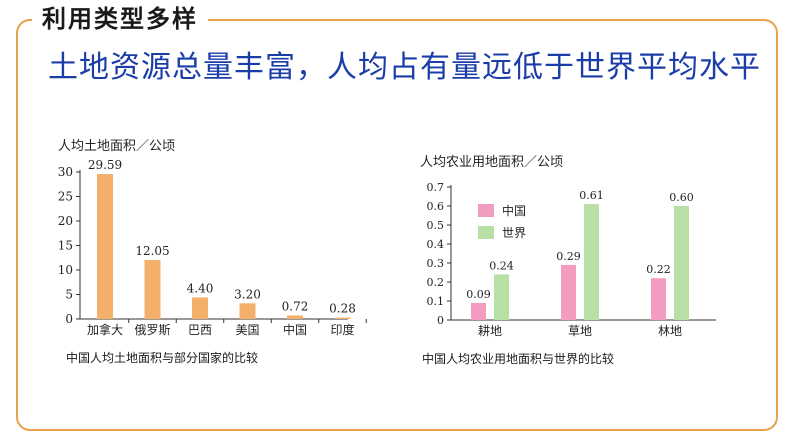 The image size is (794, 447). What do you see at coordinates (518, 359) in the screenshot?
I see `chart2-caption: 中国人均农业用地面积与世界的比较` at bounding box center [518, 359].